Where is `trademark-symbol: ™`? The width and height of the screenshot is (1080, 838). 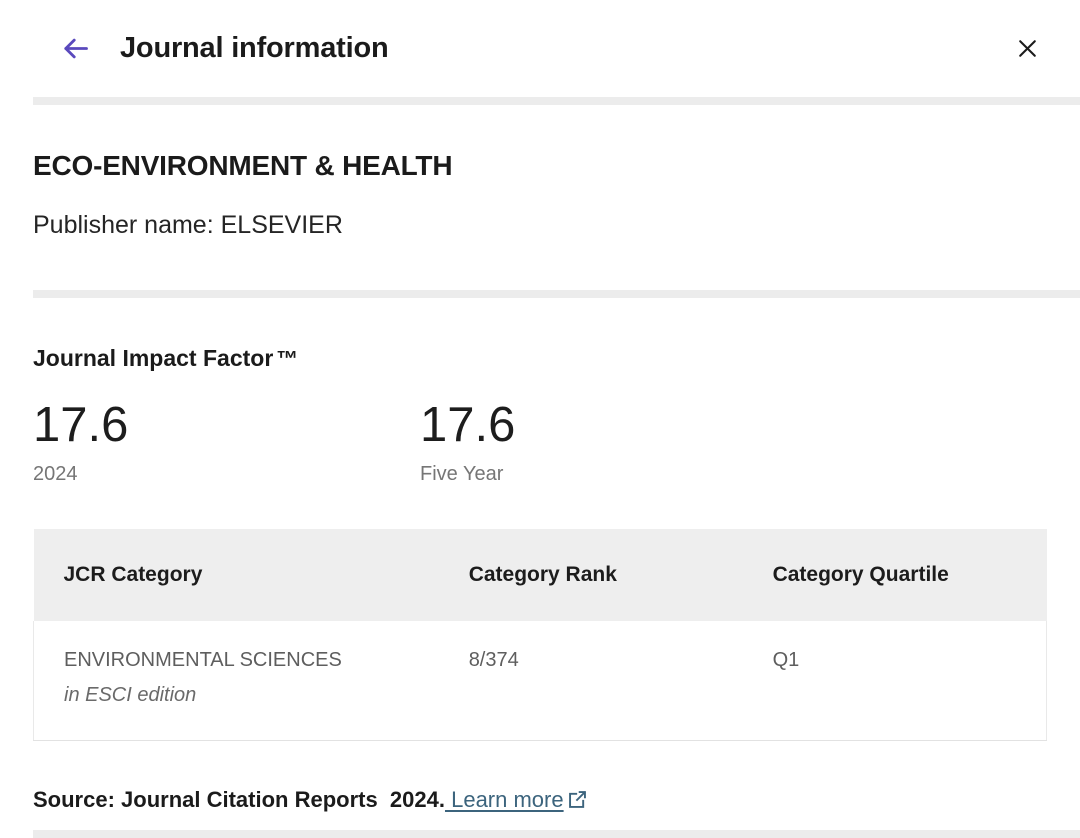
trademark-symbol: ™ is located at coordinates (287, 358).